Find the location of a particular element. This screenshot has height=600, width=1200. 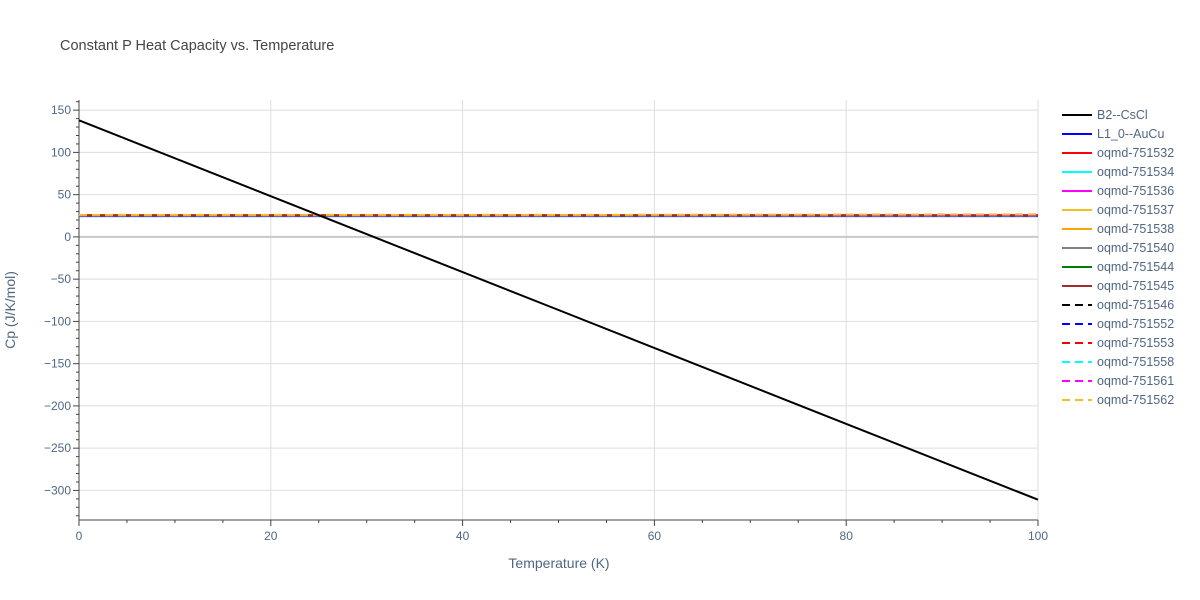

x-tick-label: 80 is located at coordinates (847, 536).